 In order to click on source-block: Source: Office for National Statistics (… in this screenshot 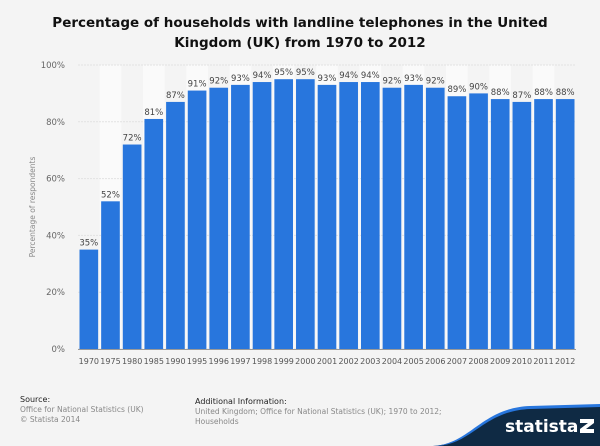, I will do `click(82, 410)`.